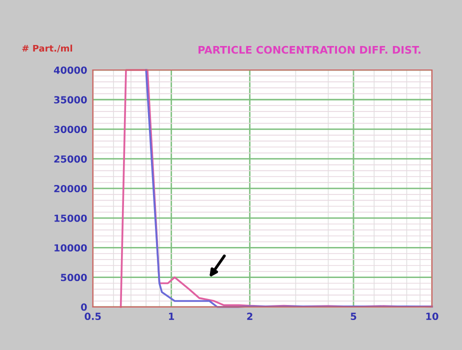 This screenshot has height=350, width=462. Describe the element at coordinates (353, 316) in the screenshot. I see `x-tick-label: 5` at that location.